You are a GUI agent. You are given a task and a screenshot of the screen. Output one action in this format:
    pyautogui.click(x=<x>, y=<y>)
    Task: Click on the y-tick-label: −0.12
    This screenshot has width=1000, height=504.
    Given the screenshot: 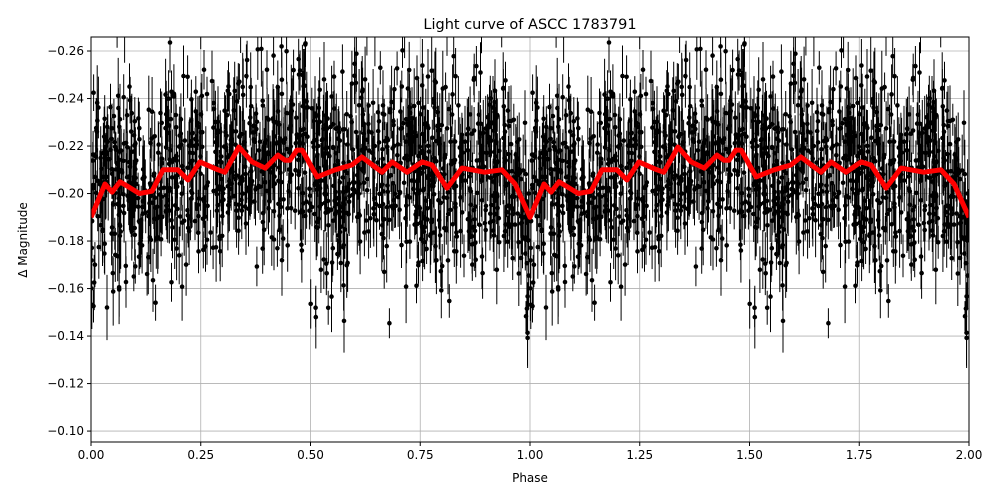 What is the action you would take?
    pyautogui.click(x=65, y=384)
    